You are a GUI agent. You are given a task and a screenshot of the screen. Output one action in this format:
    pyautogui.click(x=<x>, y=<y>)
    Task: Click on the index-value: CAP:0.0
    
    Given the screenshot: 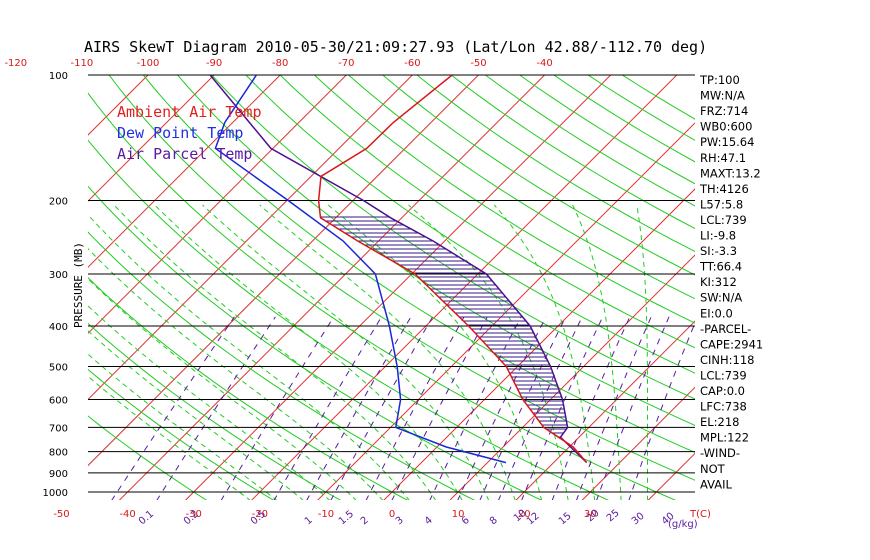 What is the action you would take?
    pyautogui.click(x=722, y=391)
    